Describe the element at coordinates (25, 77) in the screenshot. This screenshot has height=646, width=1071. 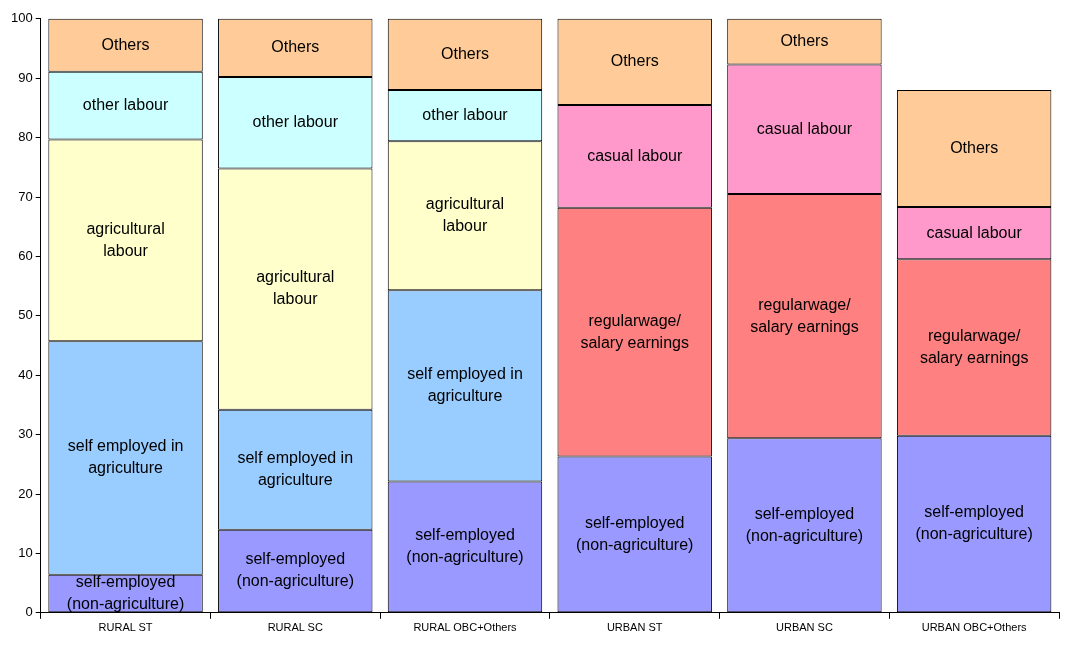
I see `y-tick-label: 90` at that location.